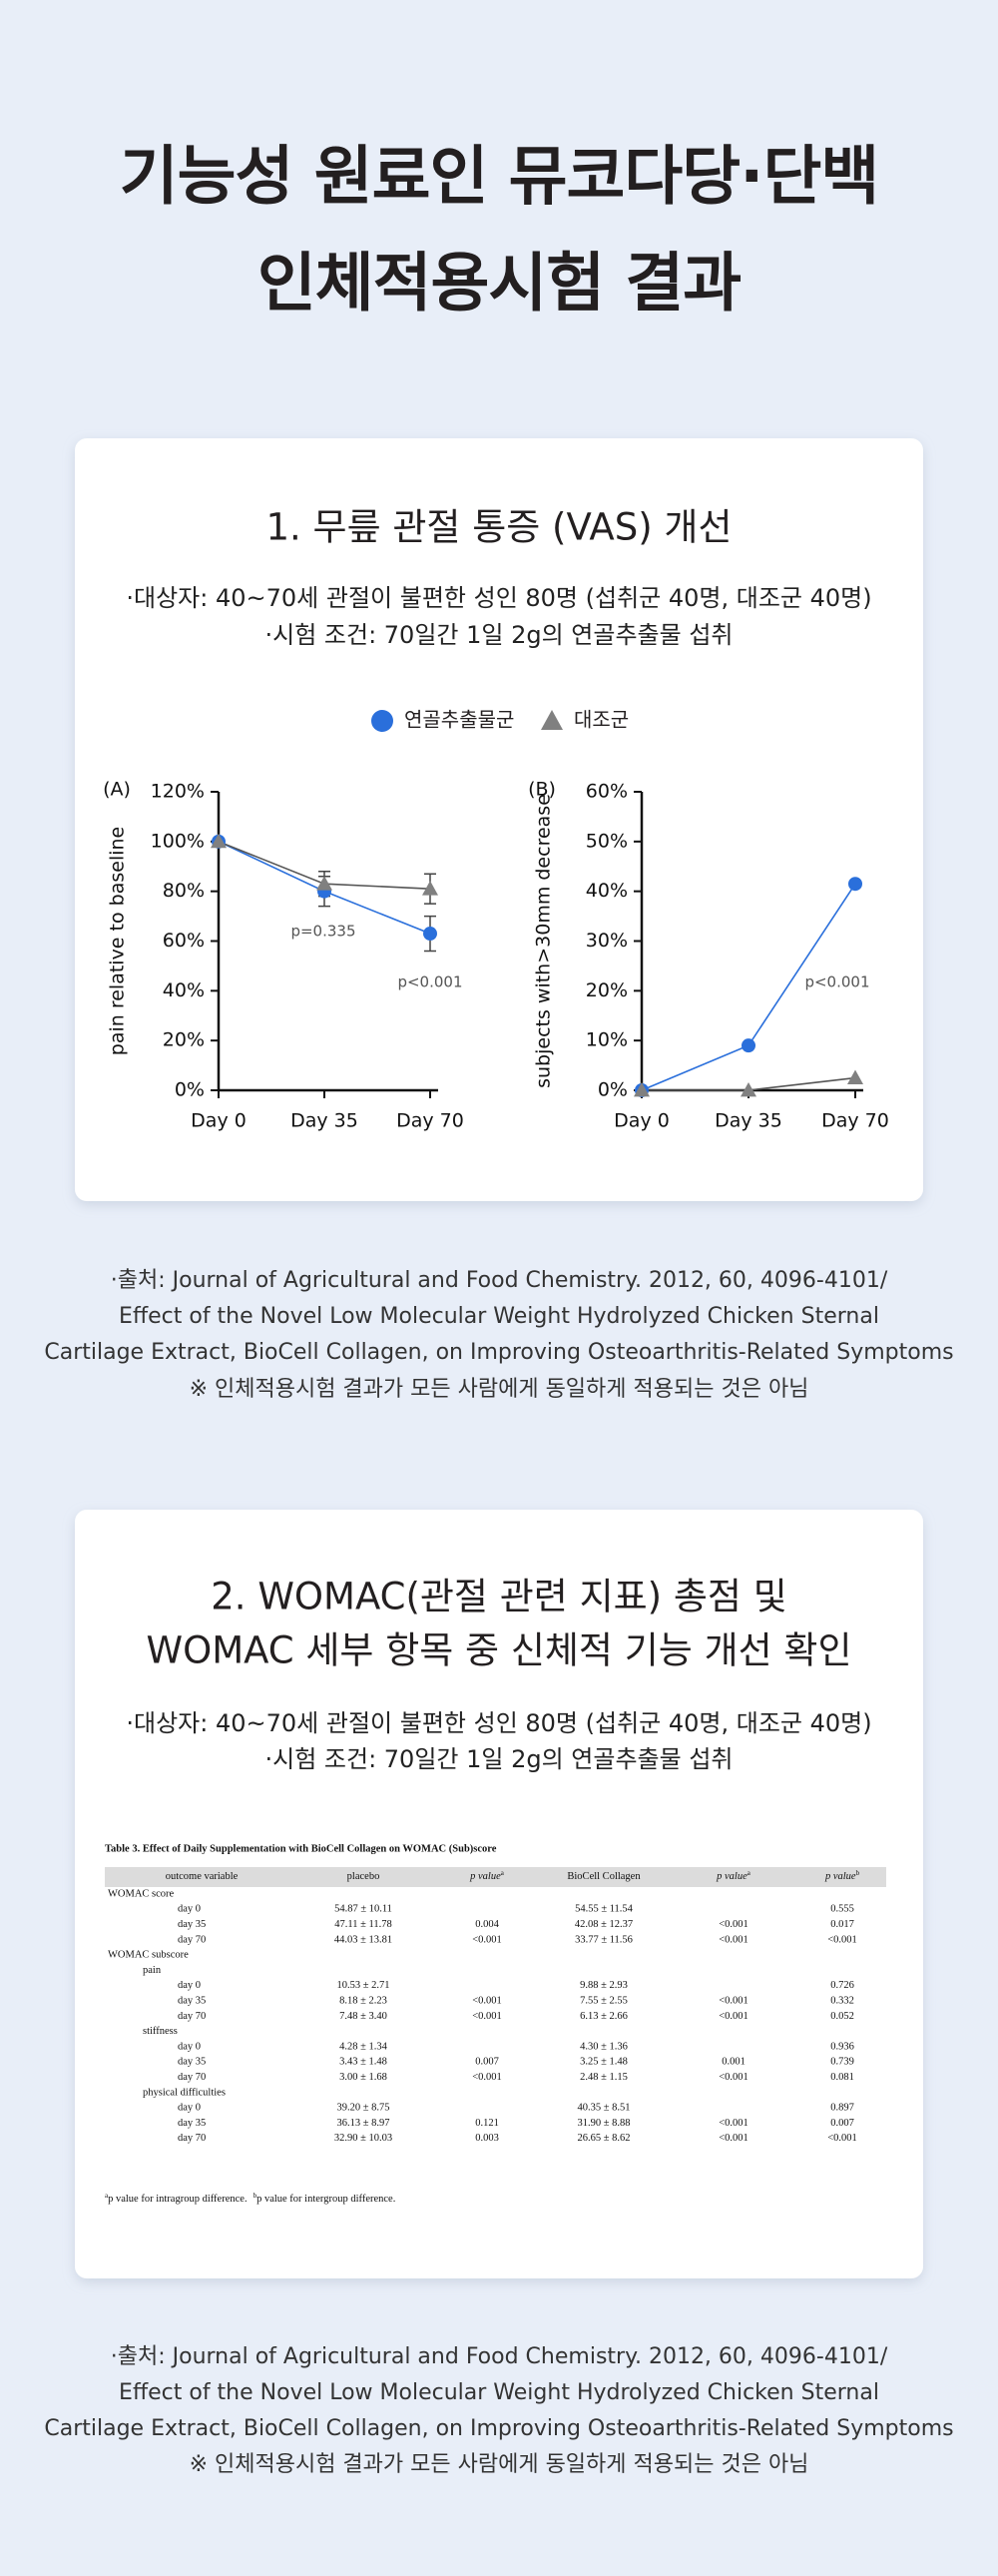 Image resolution: width=998 pixels, height=2576 pixels. I want to click on header-text: placebo, so click(363, 1876).